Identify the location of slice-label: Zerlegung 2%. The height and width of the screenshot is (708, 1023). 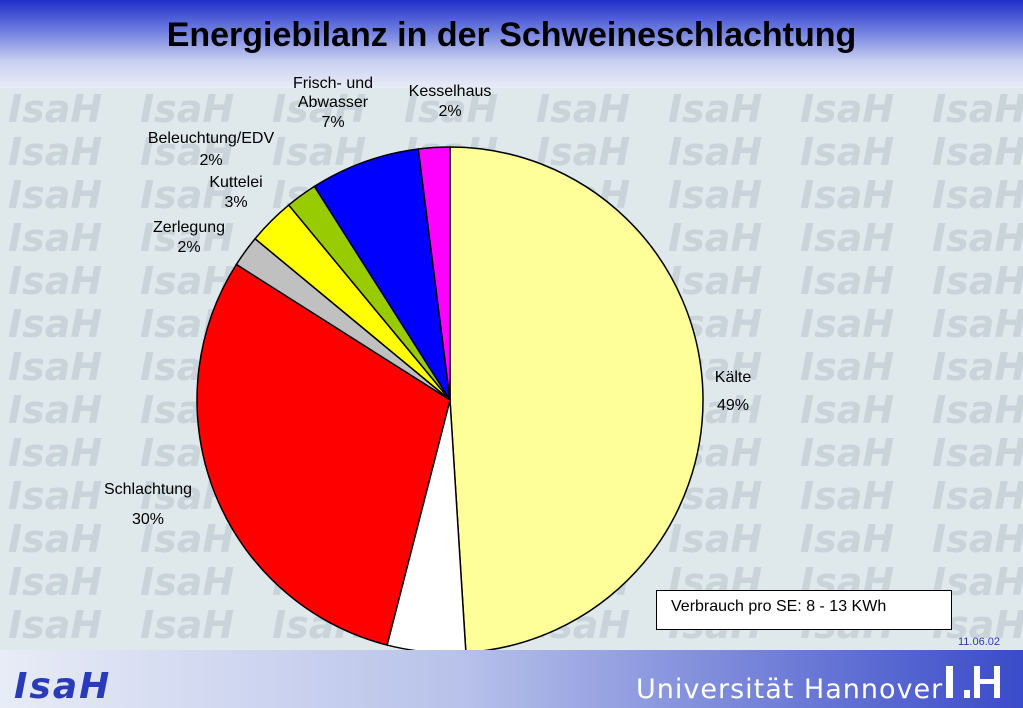
(189, 237).